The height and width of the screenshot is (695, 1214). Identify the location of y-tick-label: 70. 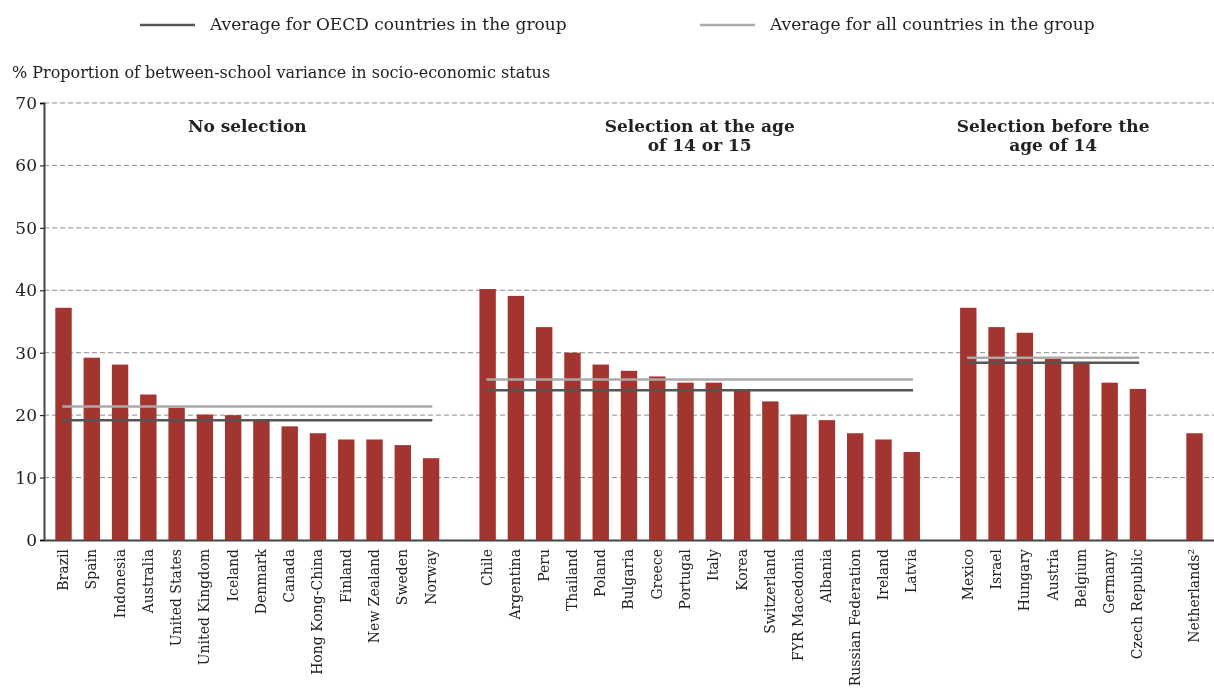
(26, 102).